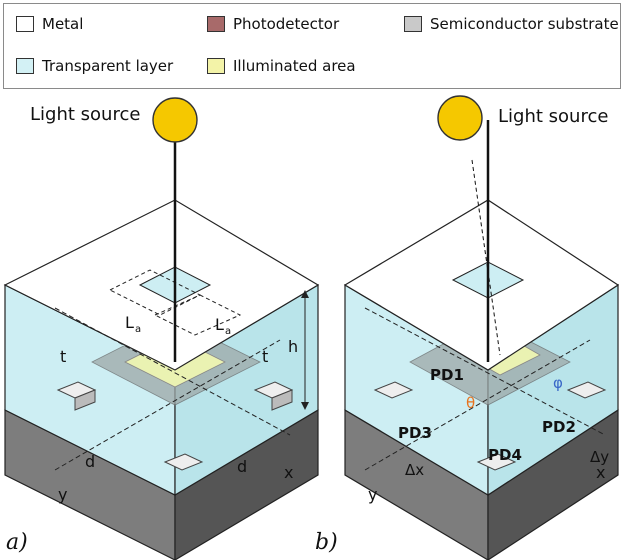 The image size is (625, 560). I want to click on pad-right-side-a, so click(282, 400).